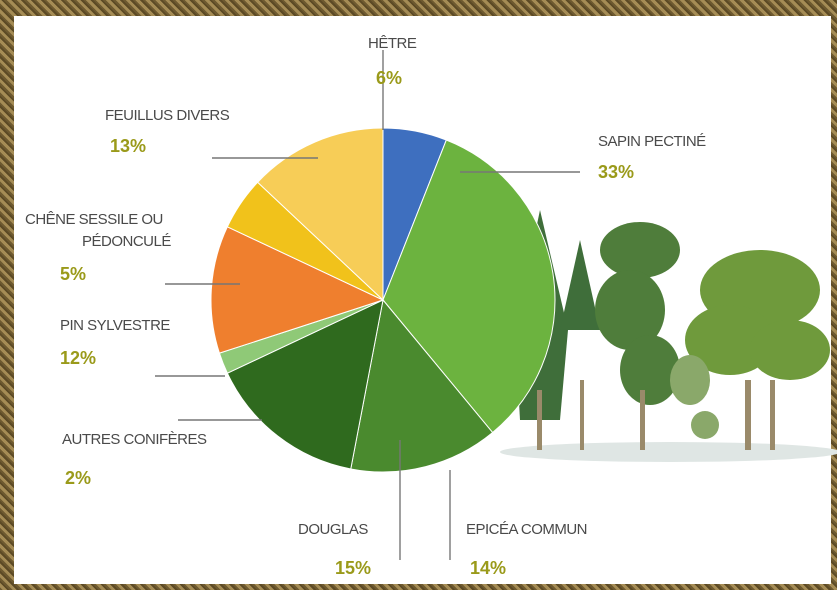 The image size is (837, 590). I want to click on category-label: PÉDONCULÉ, so click(126, 241).